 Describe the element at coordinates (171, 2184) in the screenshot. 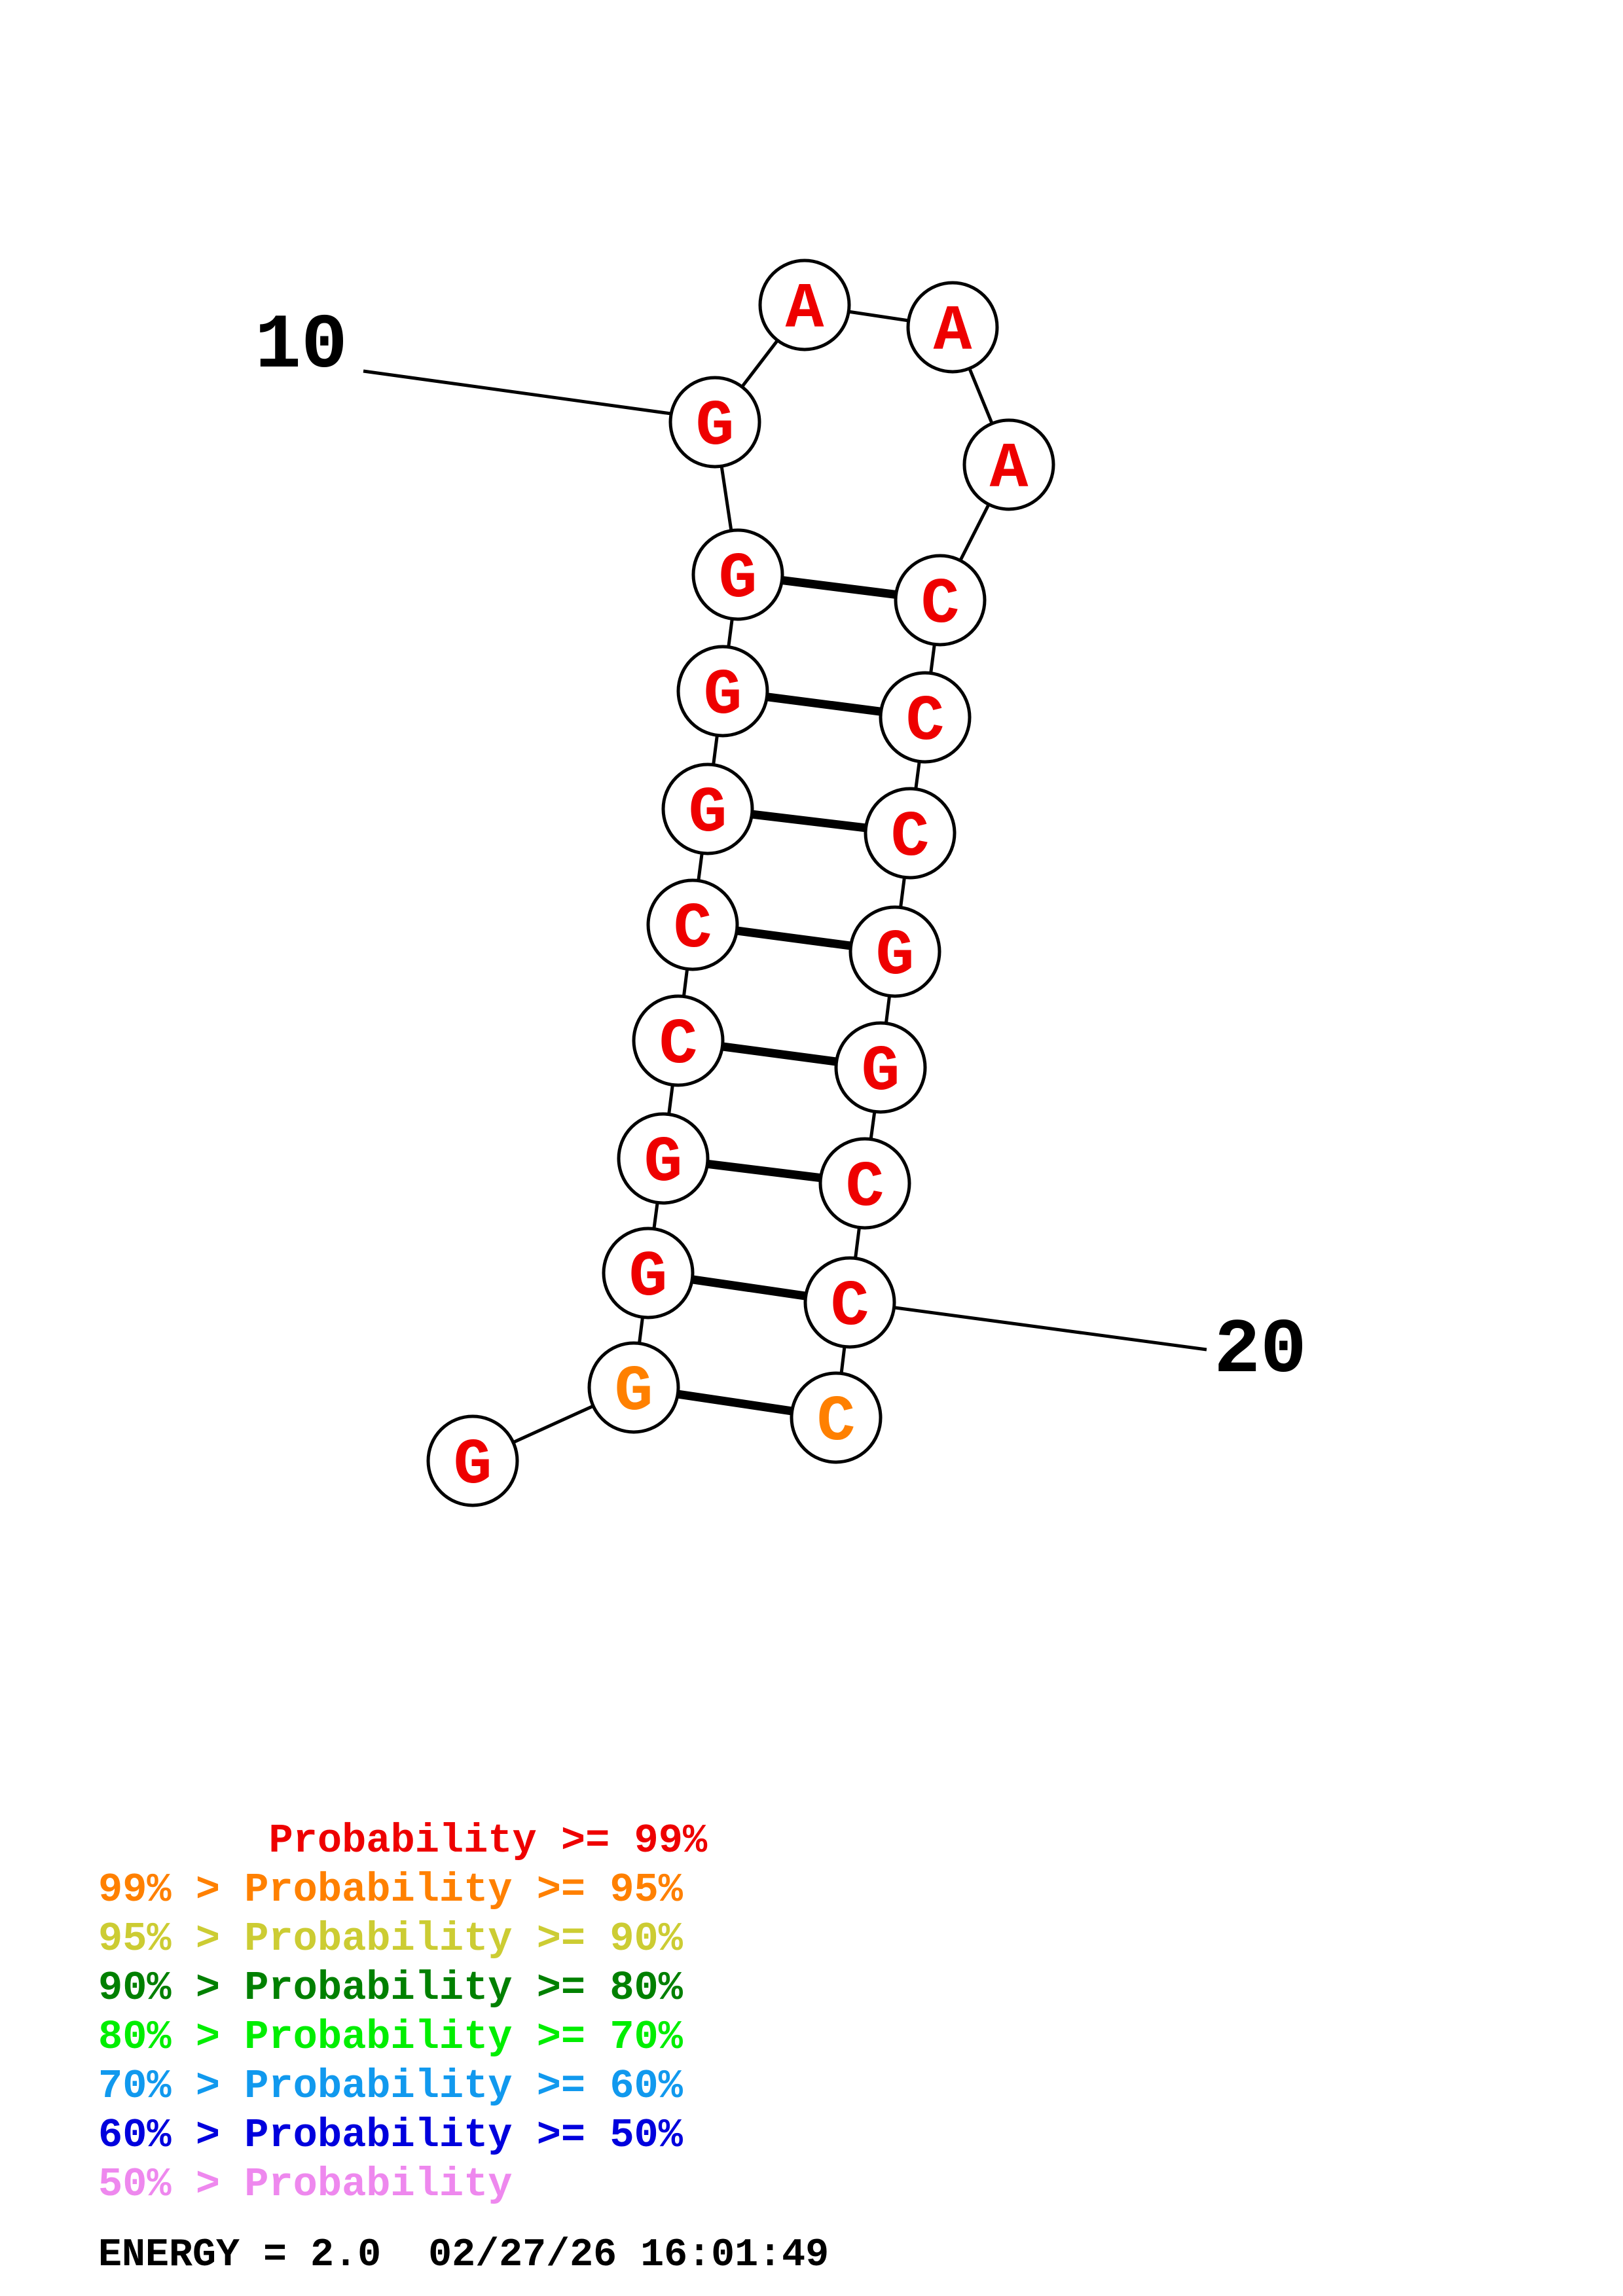

I see `legend-prefix: 50% >` at that location.